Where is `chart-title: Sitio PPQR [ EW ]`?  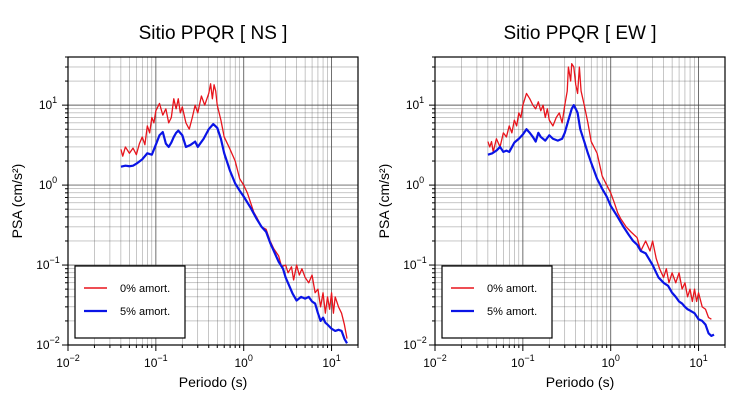 chart-title: Sitio PPQR [ EW ] is located at coordinates (579, 33).